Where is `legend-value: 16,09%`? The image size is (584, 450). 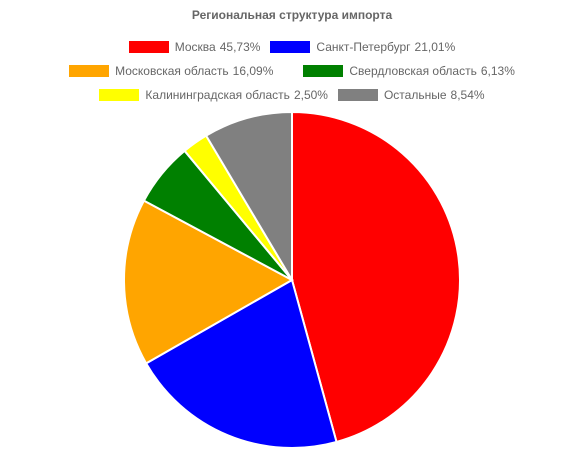
legend-value: 16,09% is located at coordinates (253, 71).